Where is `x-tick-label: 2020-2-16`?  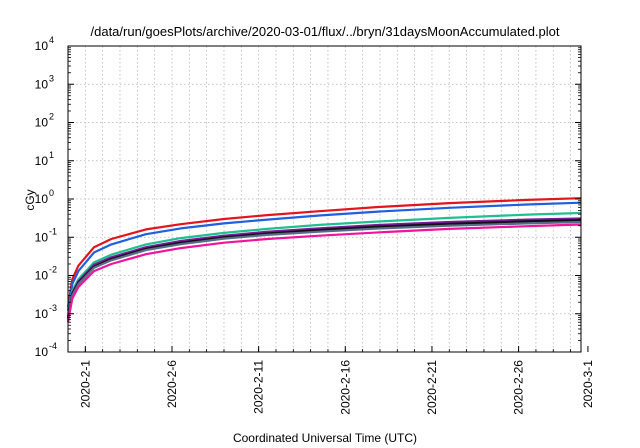 x-tick-label: 2020-2-16 is located at coordinates (345, 387).